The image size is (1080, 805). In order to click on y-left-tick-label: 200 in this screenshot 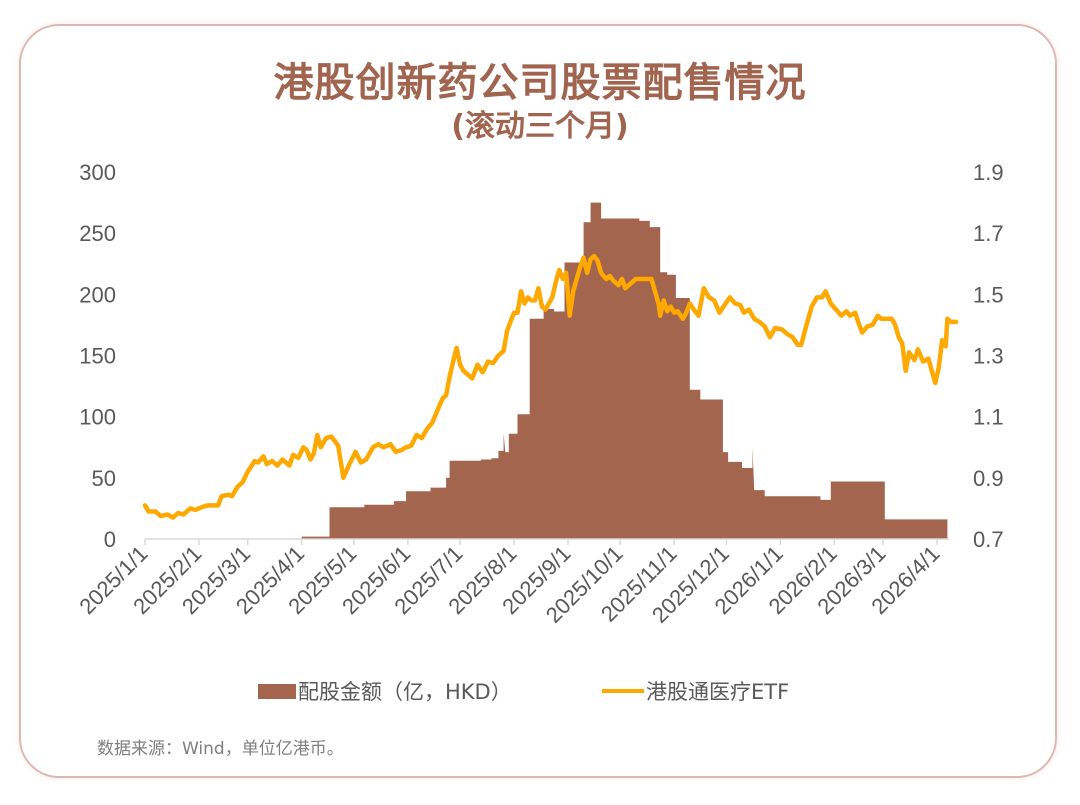, I will do `click(97, 294)`.